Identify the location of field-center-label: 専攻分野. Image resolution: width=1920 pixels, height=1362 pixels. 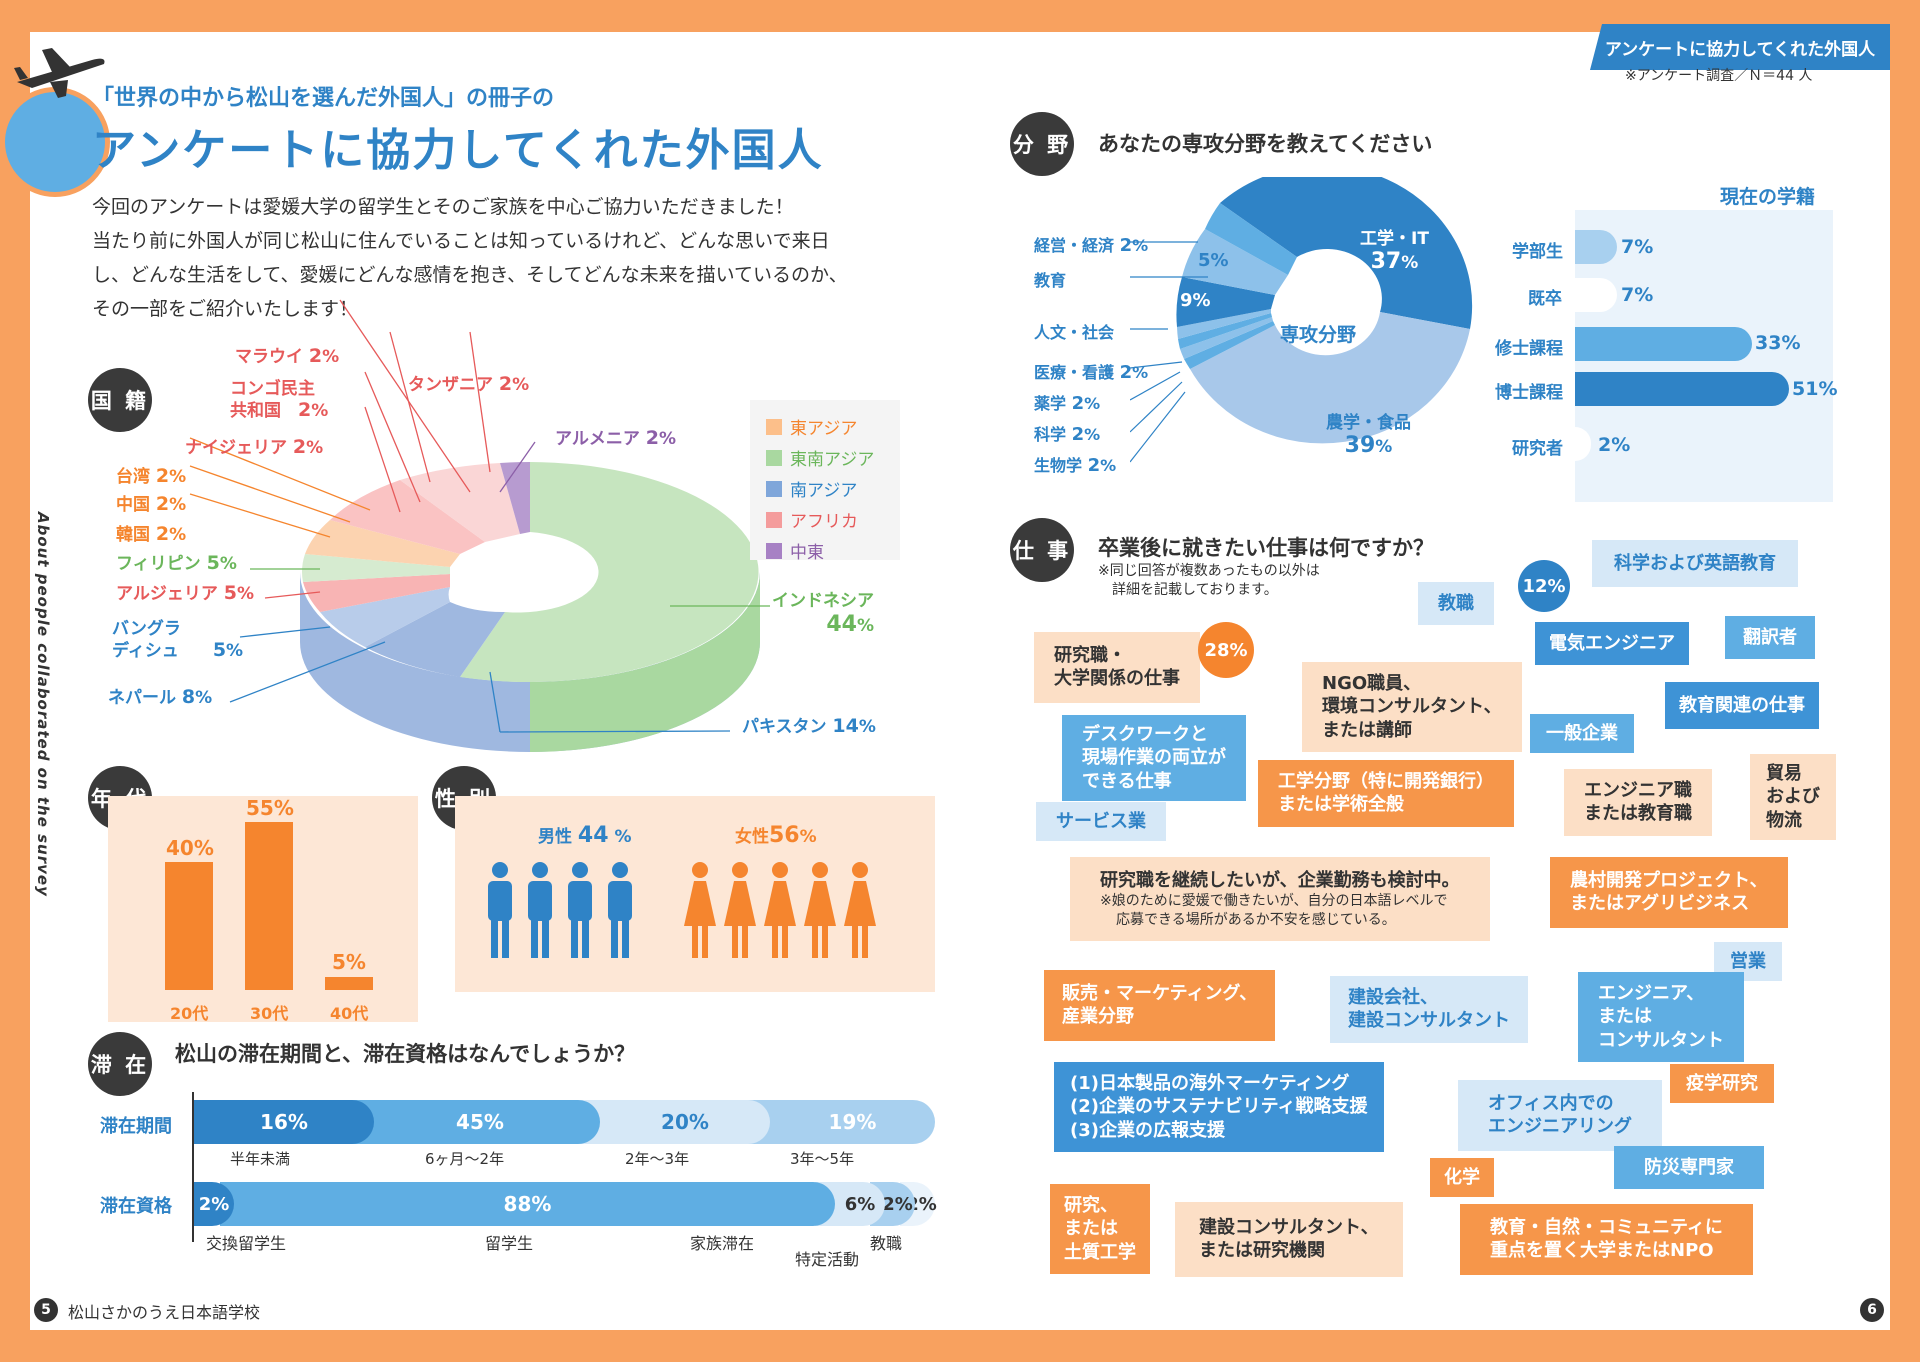
(1318, 335).